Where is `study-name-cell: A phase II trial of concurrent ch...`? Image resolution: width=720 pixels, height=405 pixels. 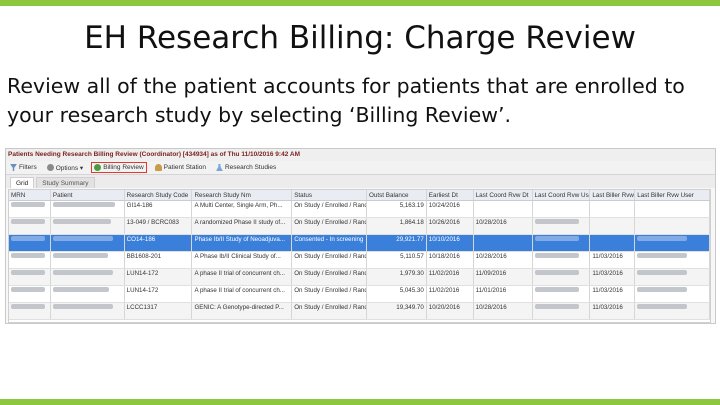 study-name-cell: A phase II trial of concurrent ch... is located at coordinates (242, 294).